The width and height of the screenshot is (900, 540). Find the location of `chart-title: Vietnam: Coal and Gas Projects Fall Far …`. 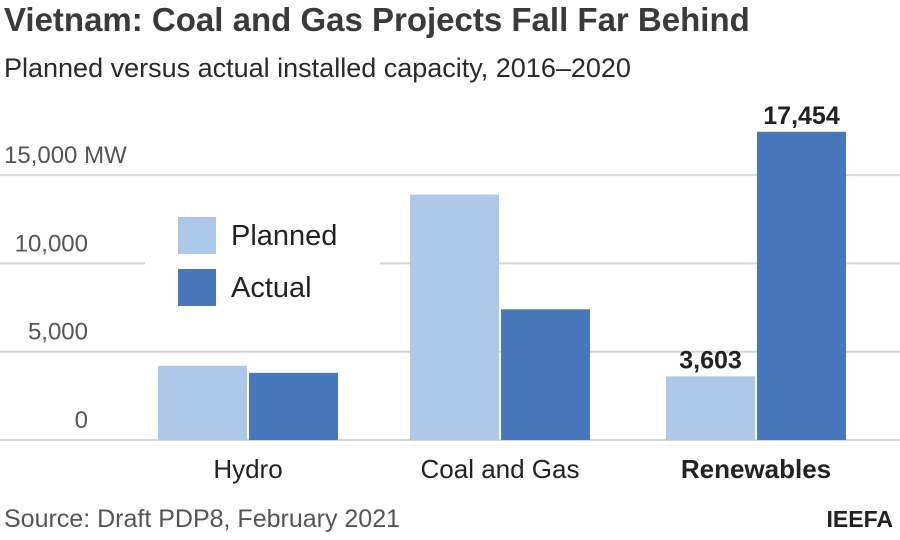

chart-title: Vietnam: Coal and Gas Projects Fall Far … is located at coordinates (377, 19).